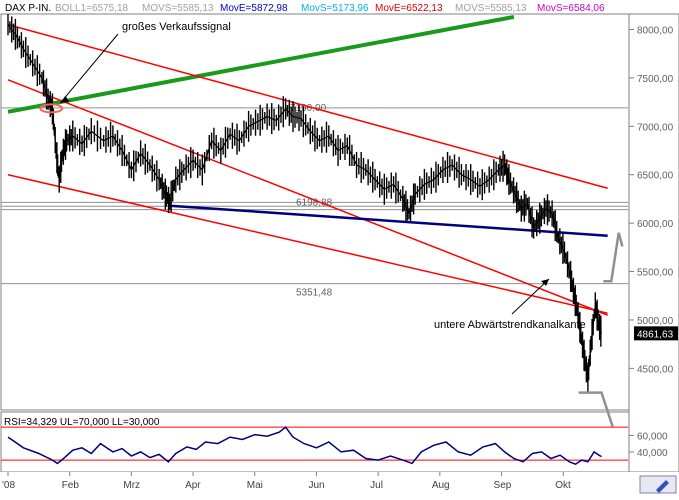  What do you see at coordinates (82, 422) in the screenshot?
I see `rsi-title: RSI=34,329 UL=70,000 LL=30,000` at bounding box center [82, 422].